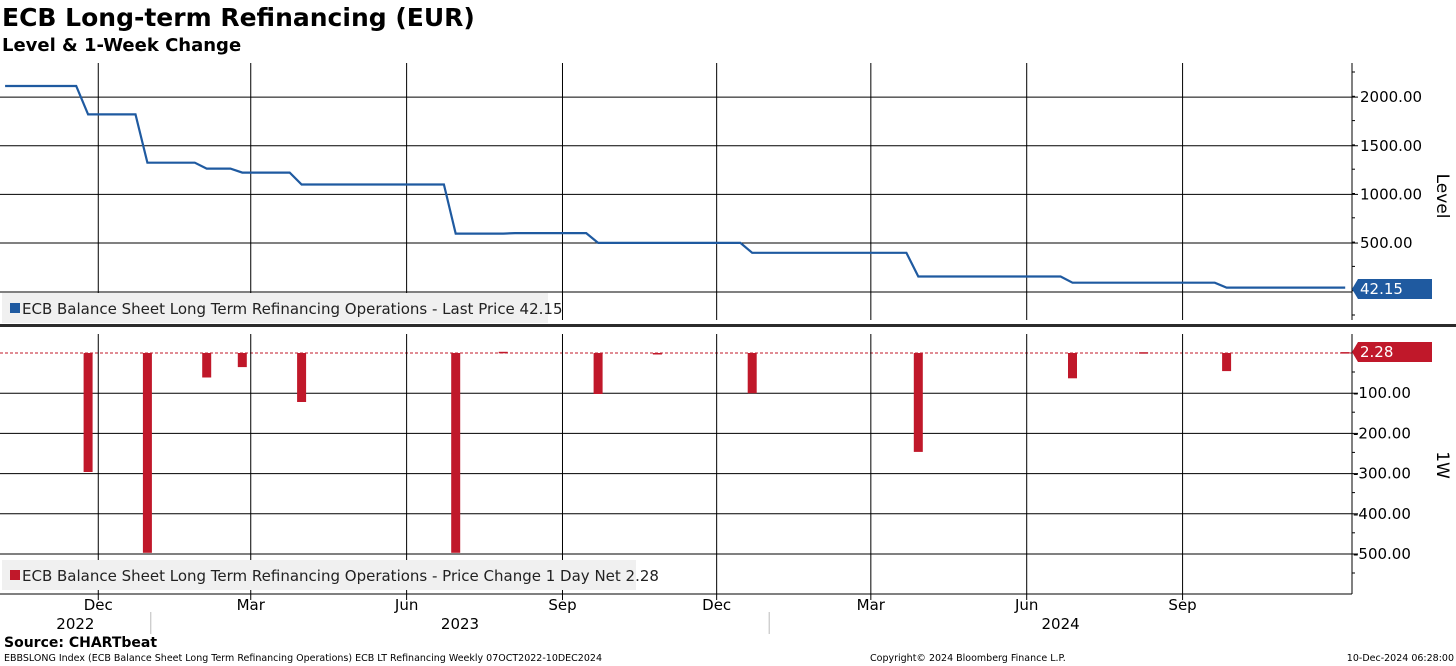 The width and height of the screenshot is (1456, 666). I want to click on change-last-value-tag-label: 2.28, so click(1376, 352).